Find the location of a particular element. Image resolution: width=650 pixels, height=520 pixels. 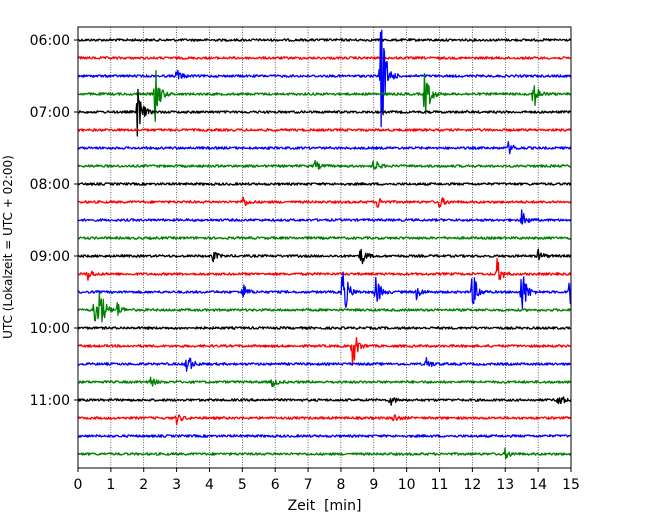

x-tick-label: 1 is located at coordinates (110, 485).